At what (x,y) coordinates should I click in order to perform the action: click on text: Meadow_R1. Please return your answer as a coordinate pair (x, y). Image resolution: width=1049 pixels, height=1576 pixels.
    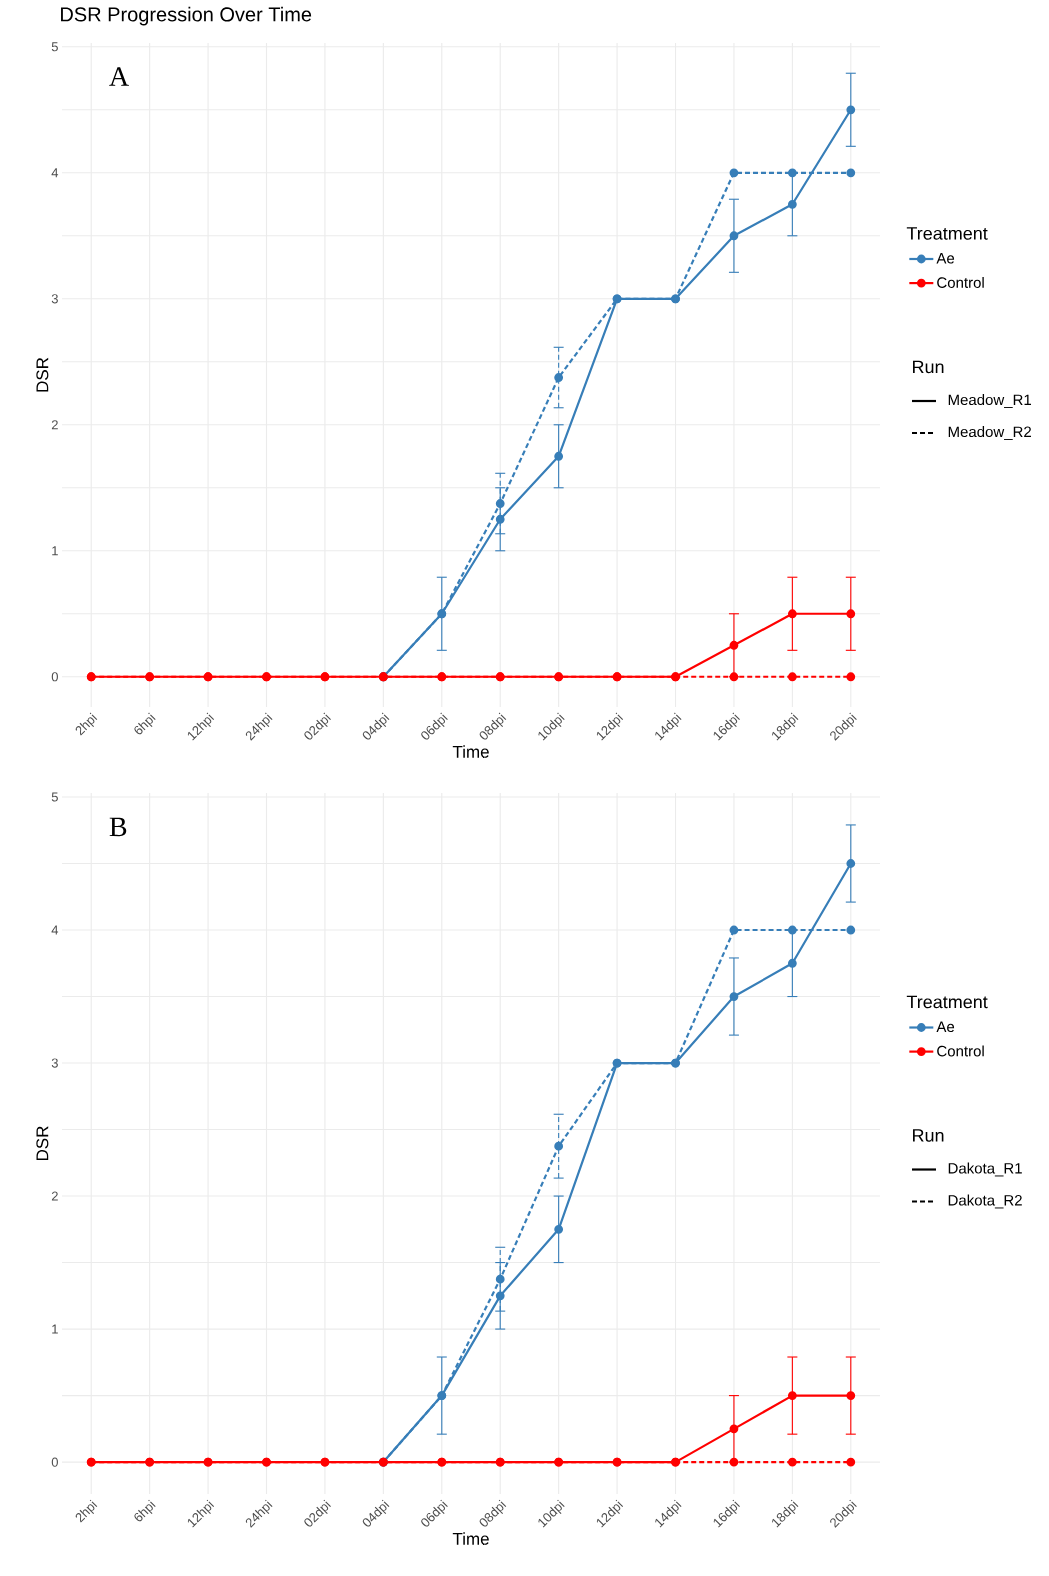
    Looking at the image, I should click on (990, 401).